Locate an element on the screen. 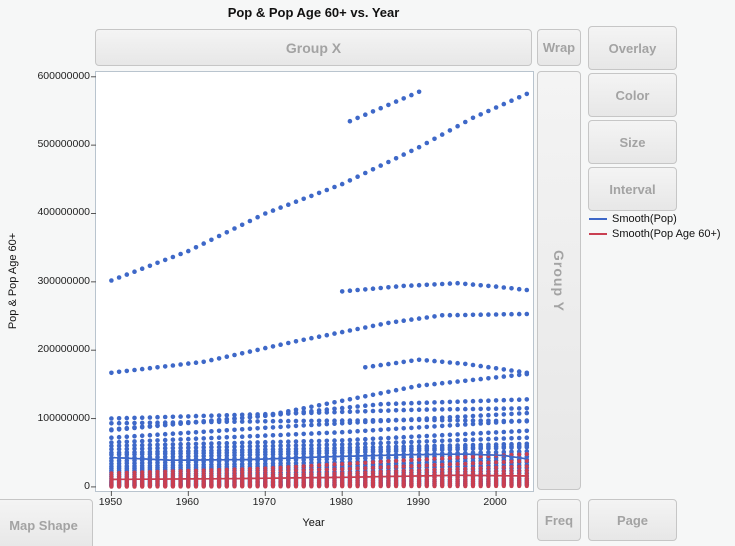 This screenshot has height=546, width=735. x-axis-title: Year is located at coordinates (313, 523).